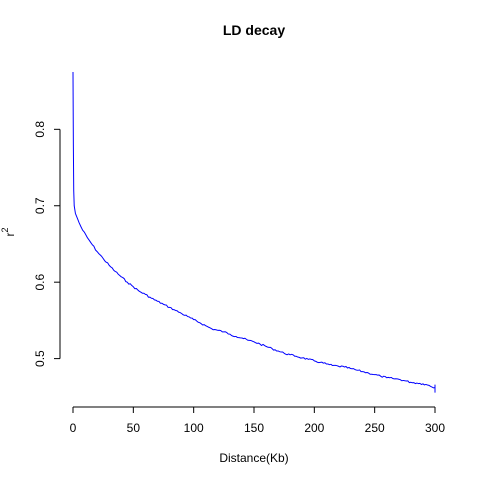 The height and width of the screenshot is (480, 480). Describe the element at coordinates (73, 428) in the screenshot. I see `x-tick-label: 0` at that location.